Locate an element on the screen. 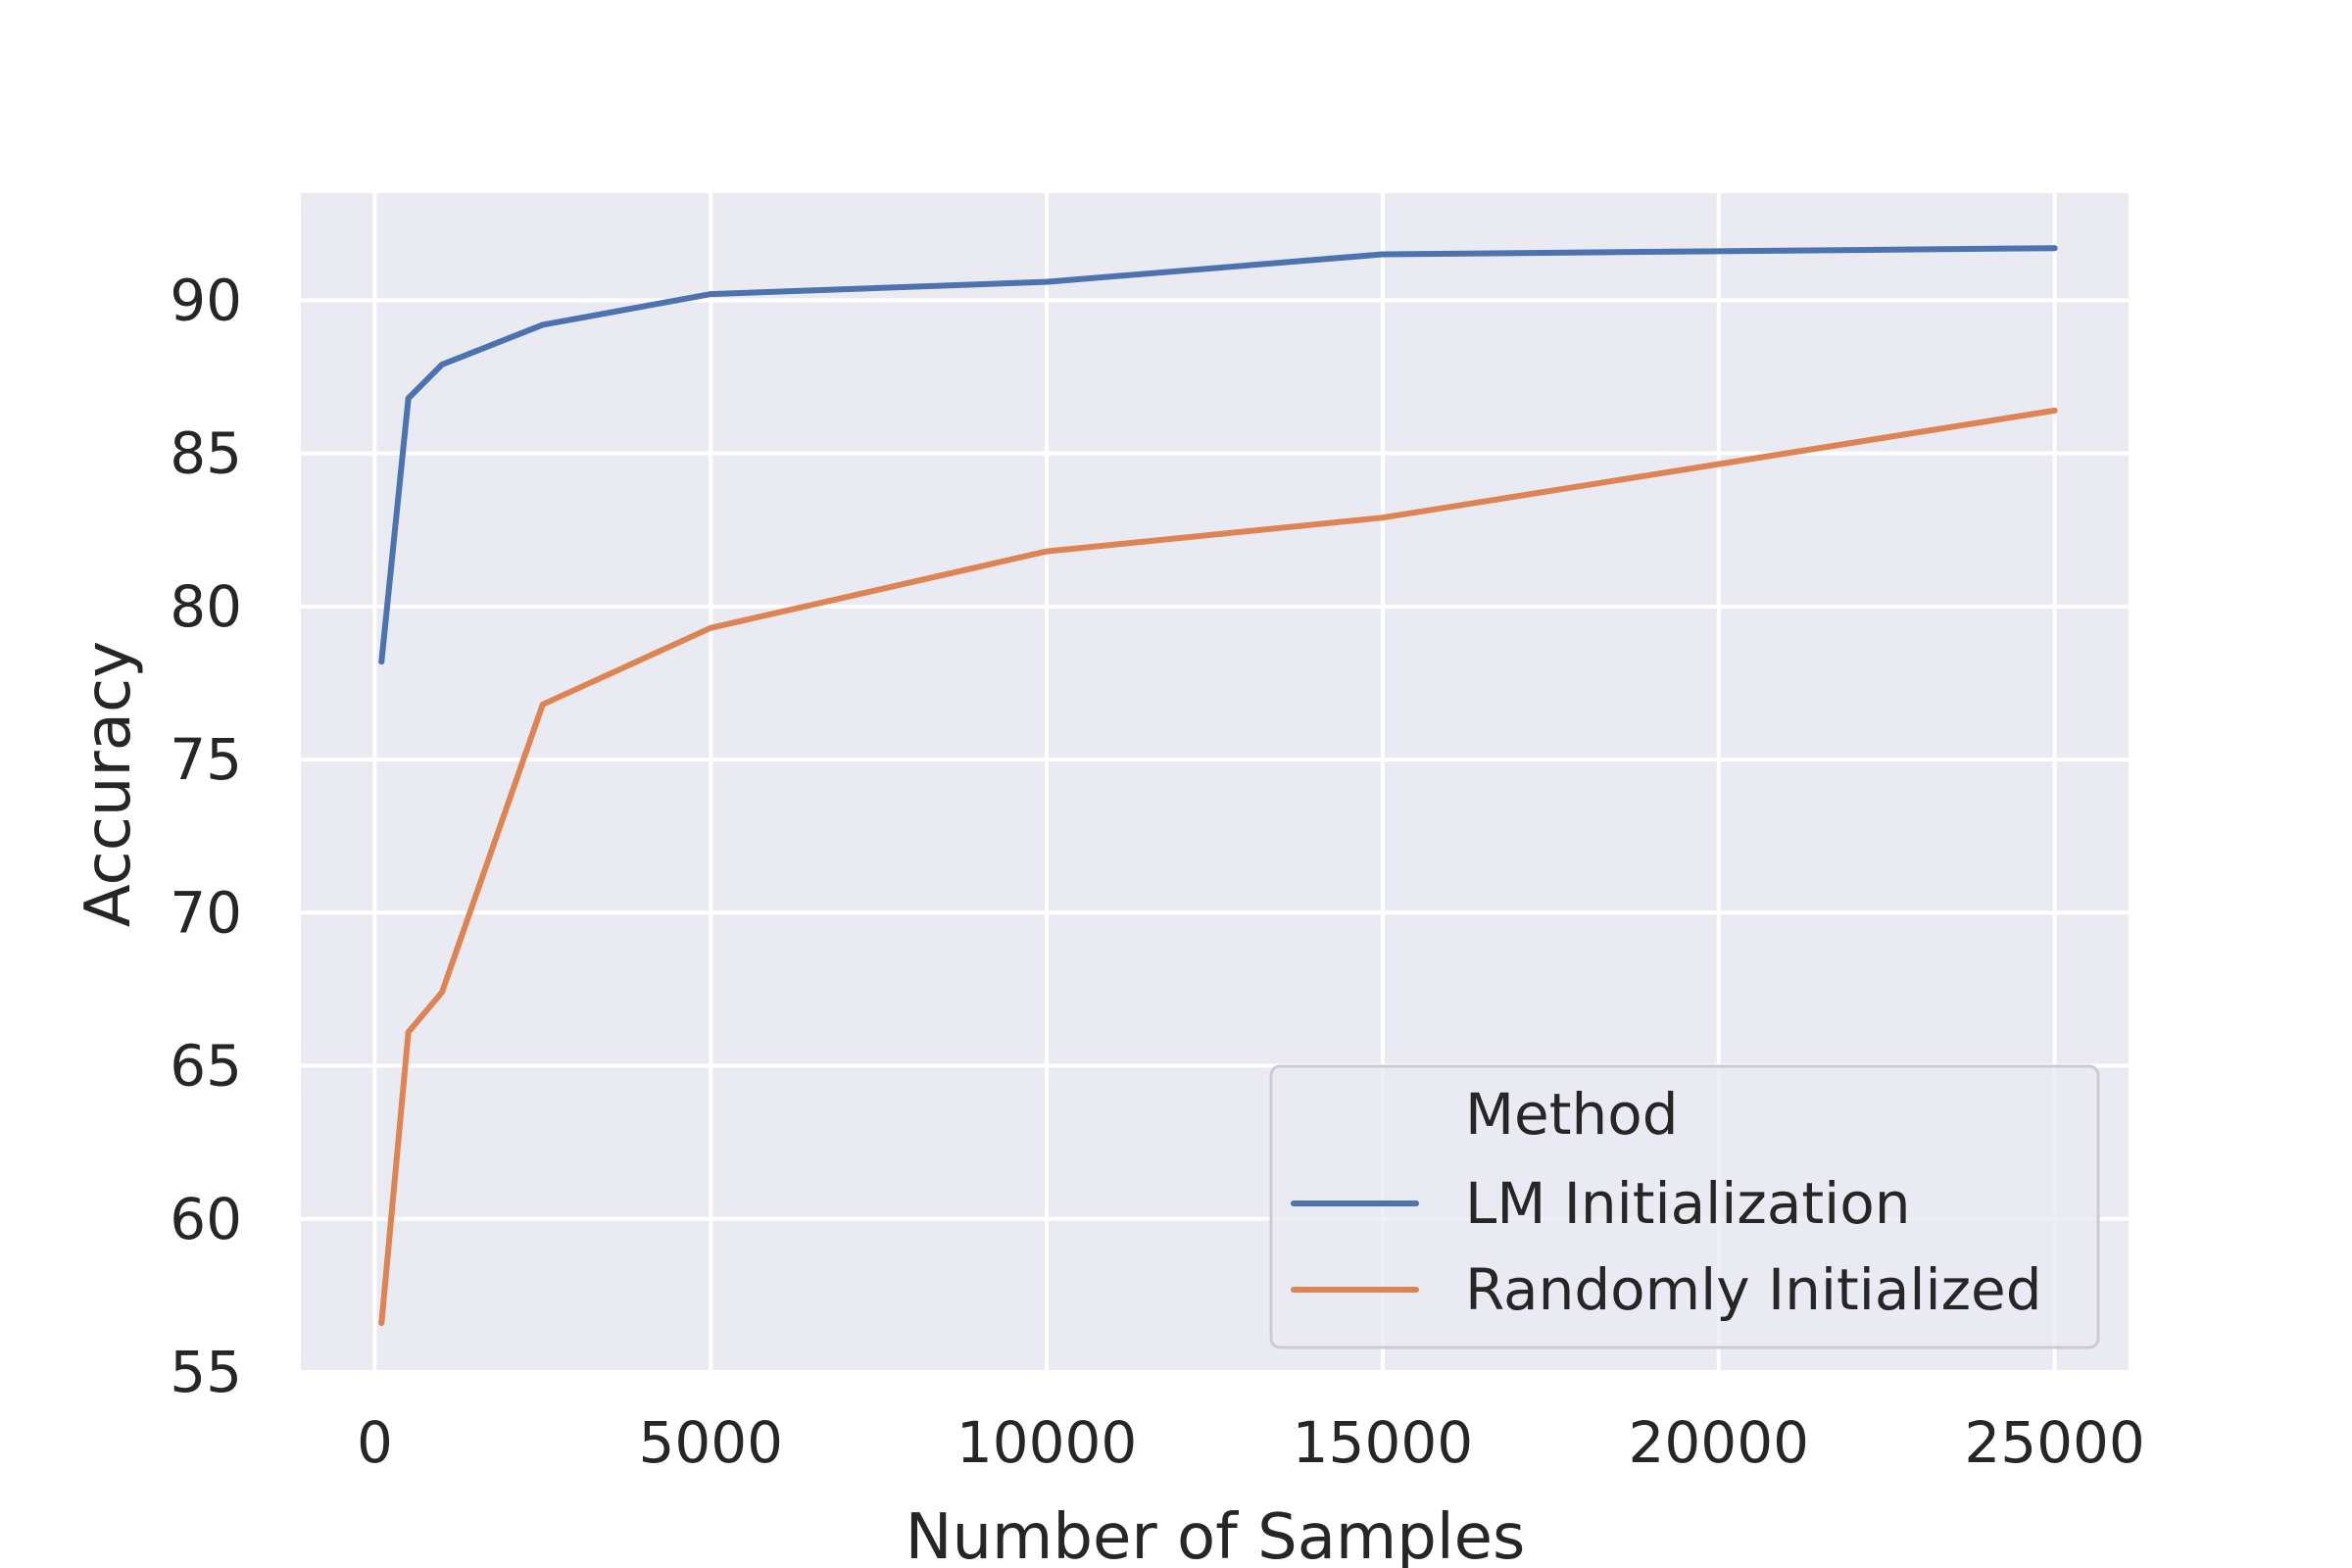 The height and width of the screenshot is (1568, 2352). y-tick-labels: 55 60 65 70 75 80 85 90 is located at coordinates (206, 836).